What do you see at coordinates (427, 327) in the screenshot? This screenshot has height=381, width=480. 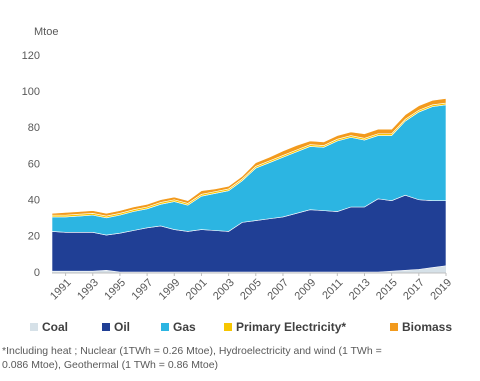 I see `legend-label: Biomass` at bounding box center [427, 327].